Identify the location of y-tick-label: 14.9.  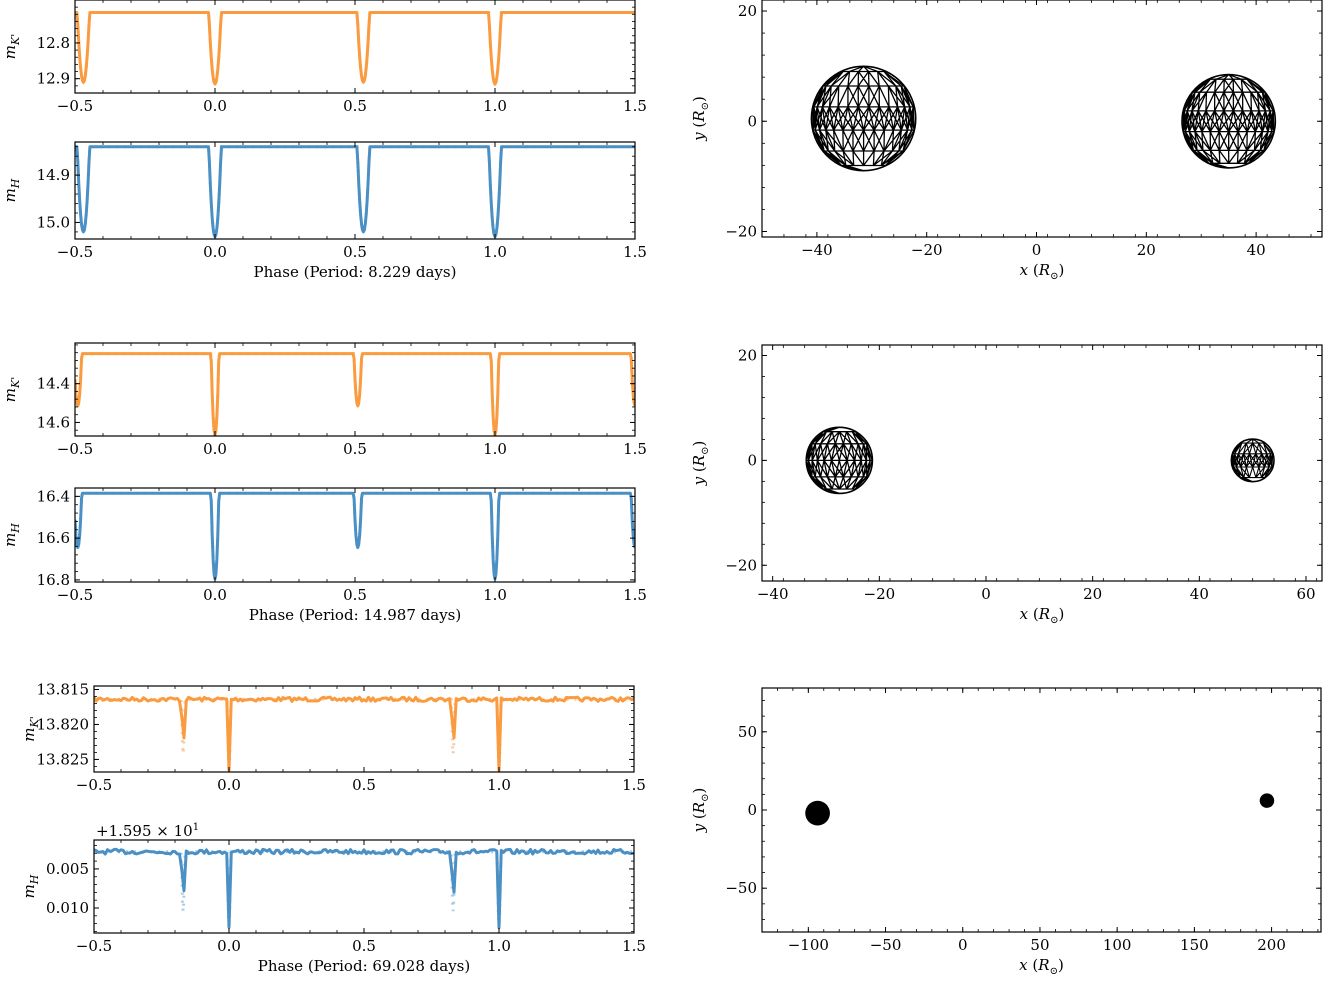
(53, 175).